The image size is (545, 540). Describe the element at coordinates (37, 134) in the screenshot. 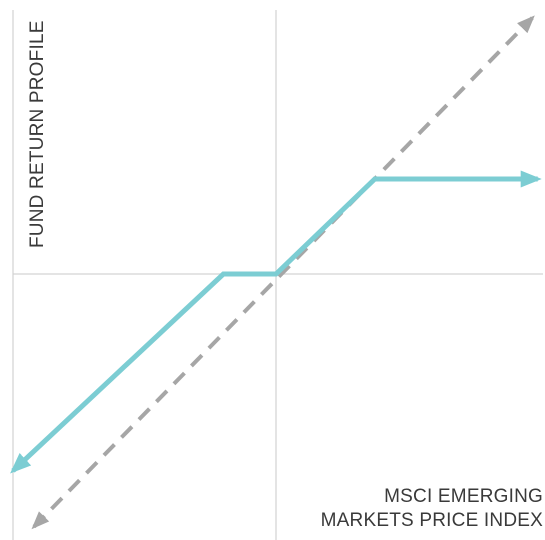

I see `y-axis-label: FUND RETURN PROFILE` at that location.